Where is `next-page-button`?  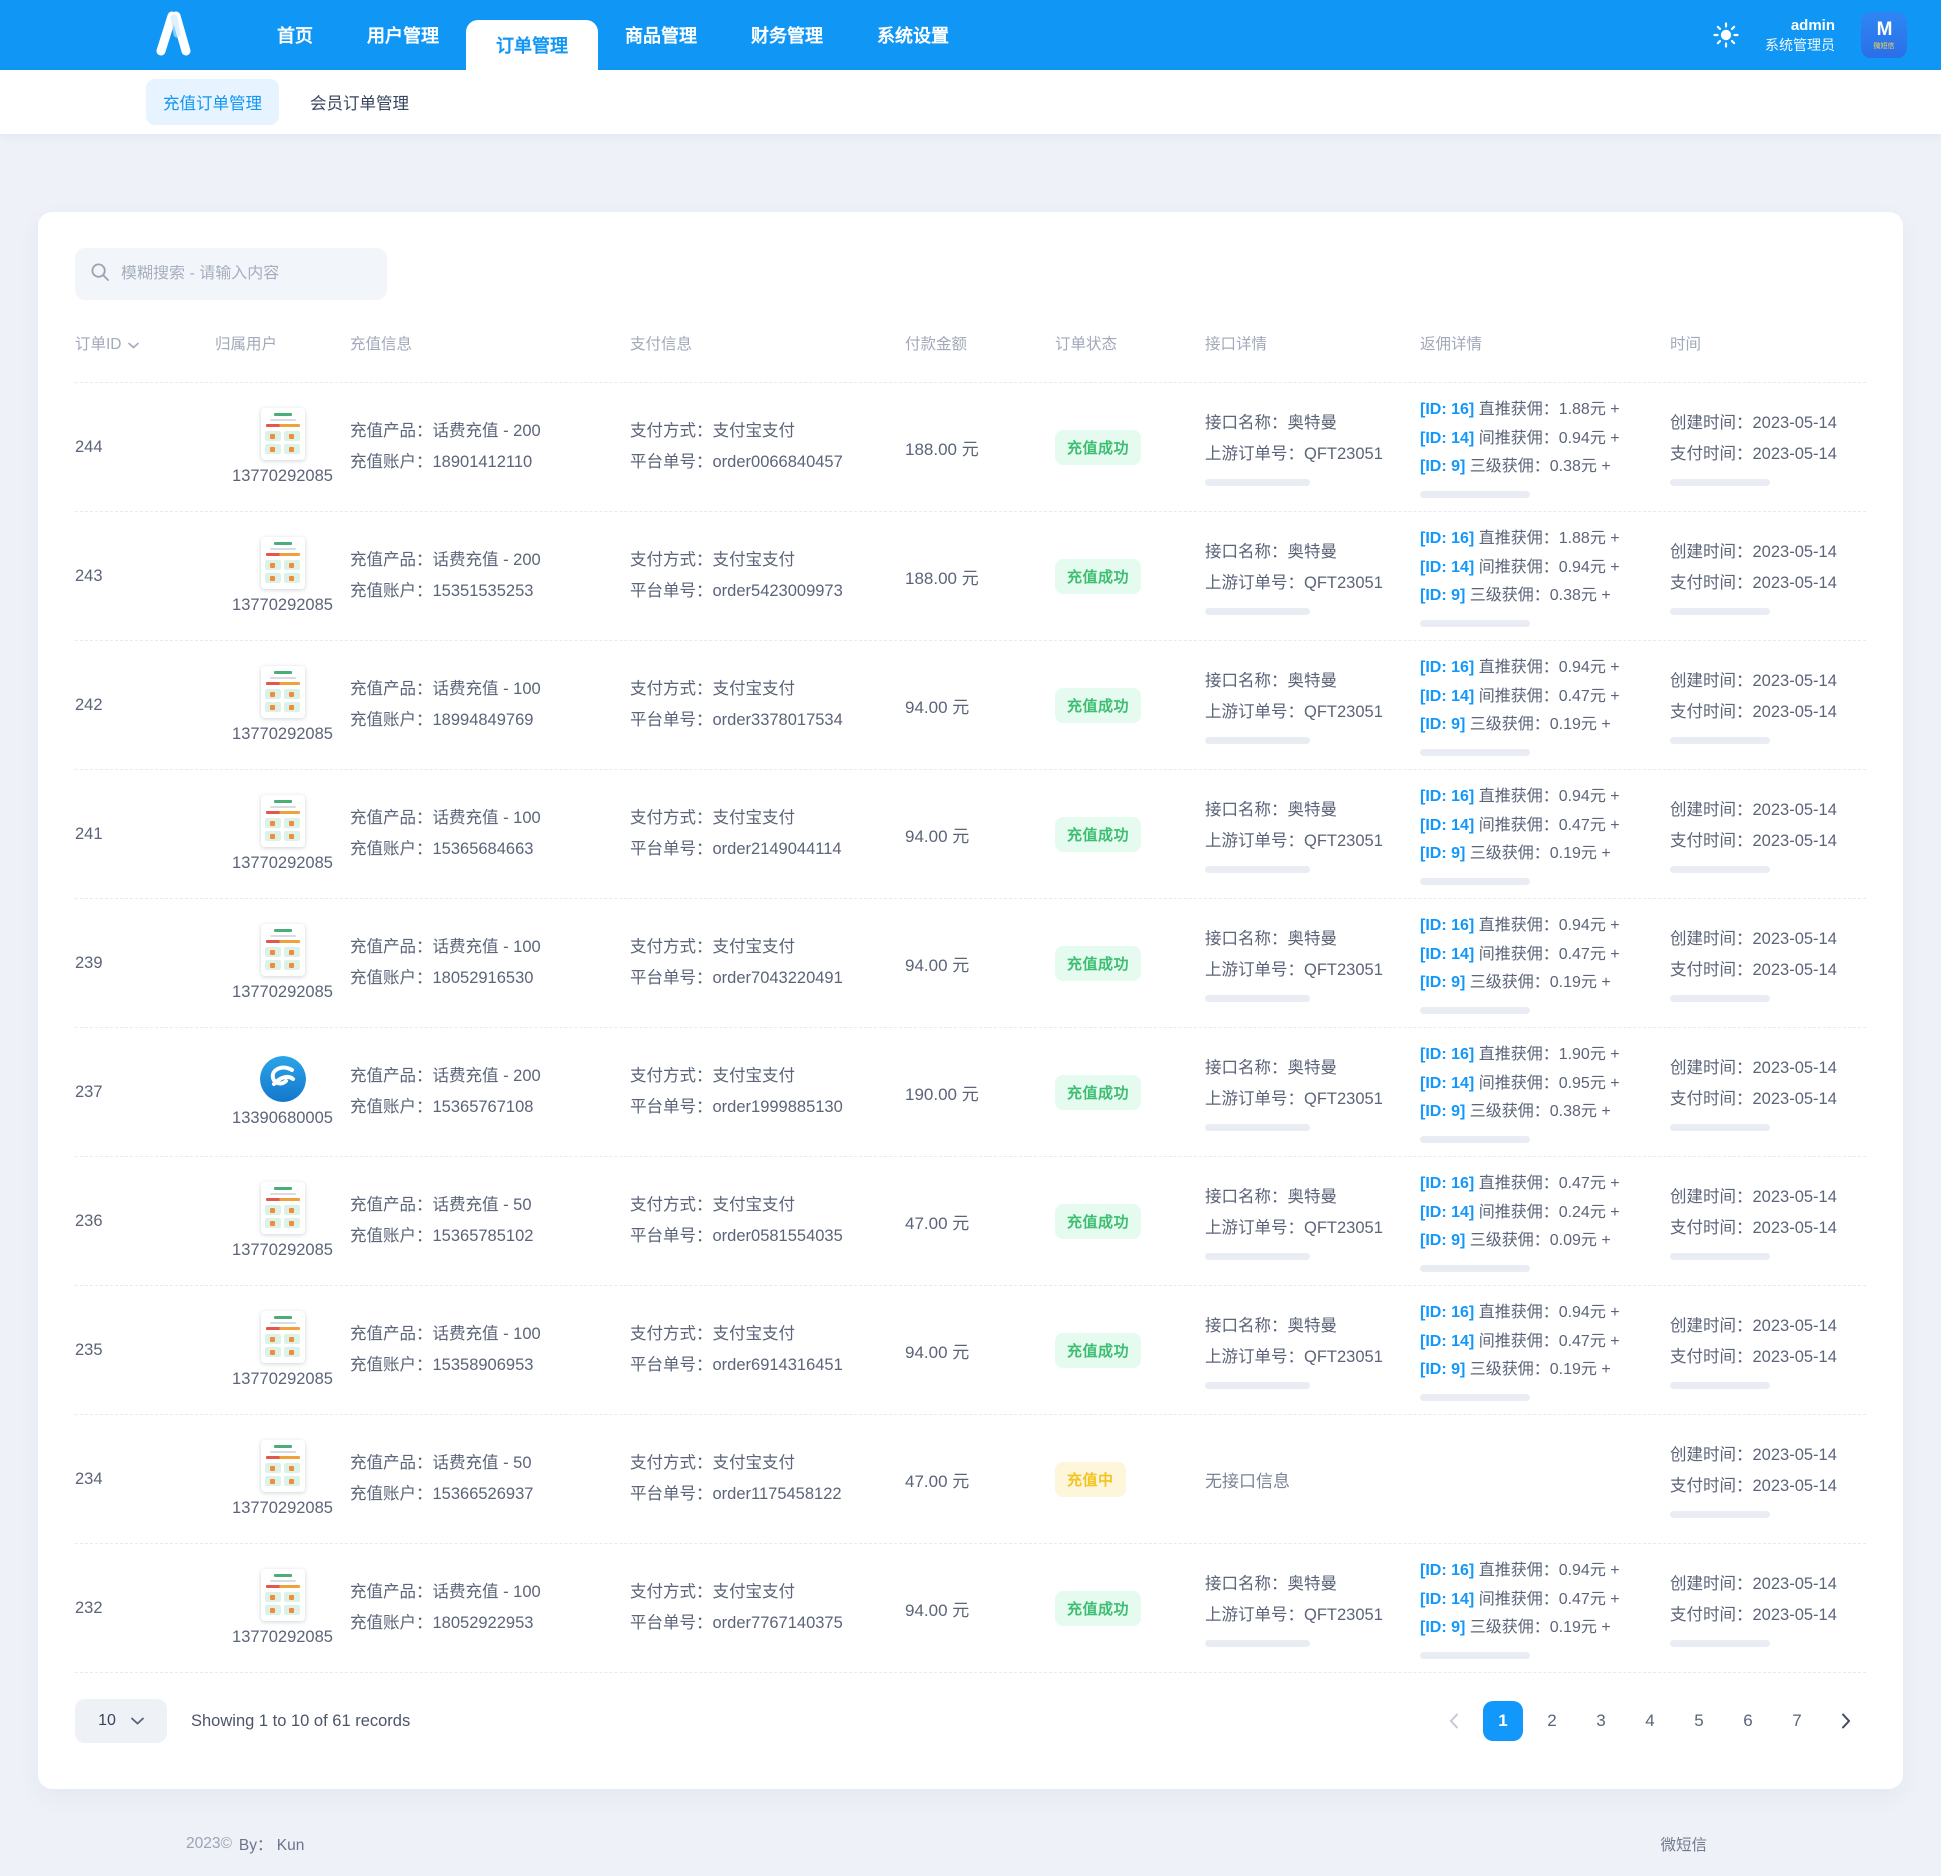 next-page-button is located at coordinates (1846, 1721).